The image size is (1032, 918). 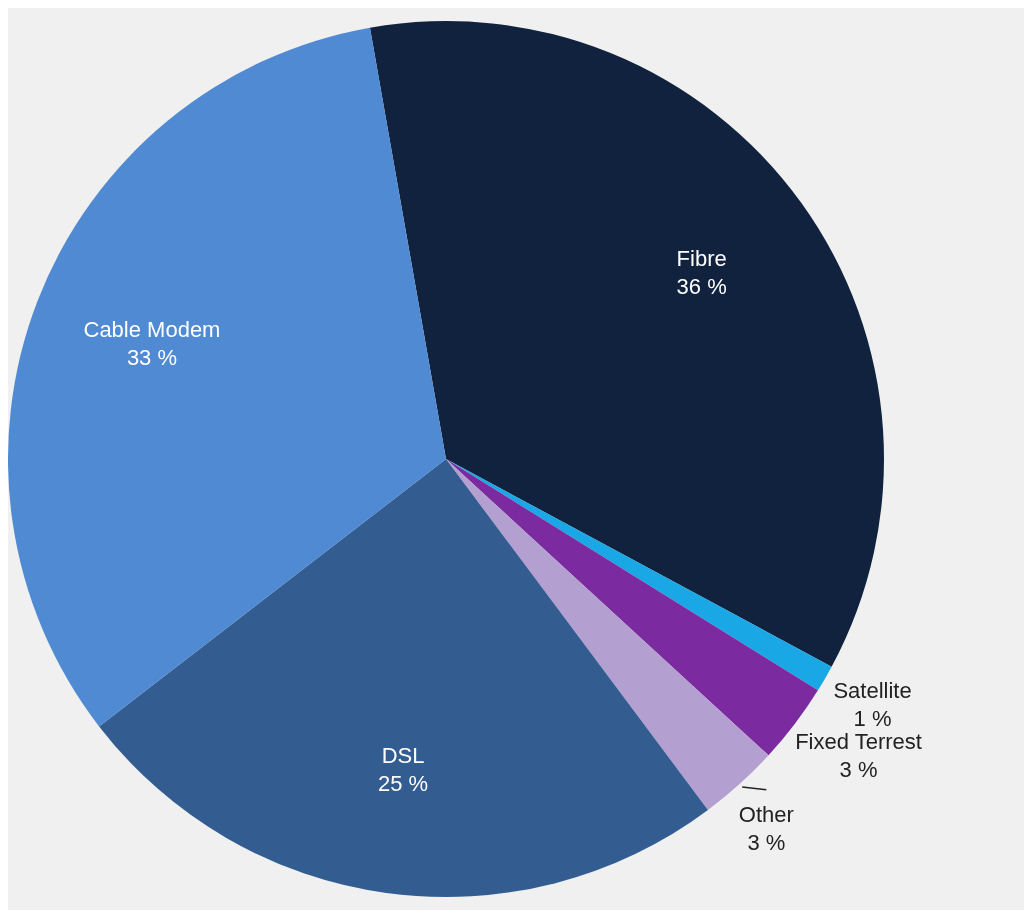 What do you see at coordinates (152, 330) in the screenshot?
I see `slice-label: Cable Modem` at bounding box center [152, 330].